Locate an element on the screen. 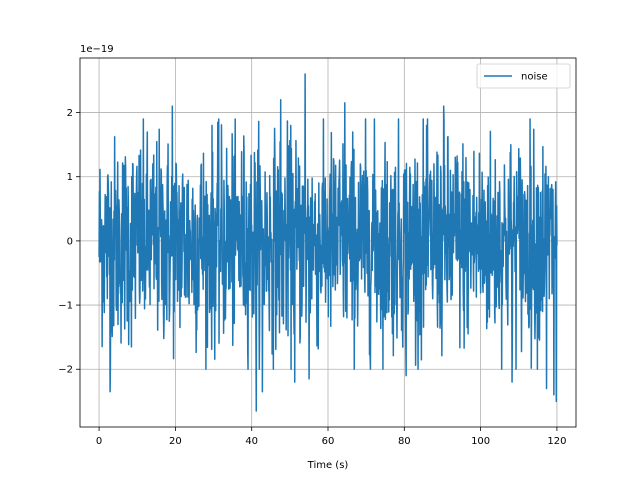  y-offset-label: 1e−19 is located at coordinates (97, 49).